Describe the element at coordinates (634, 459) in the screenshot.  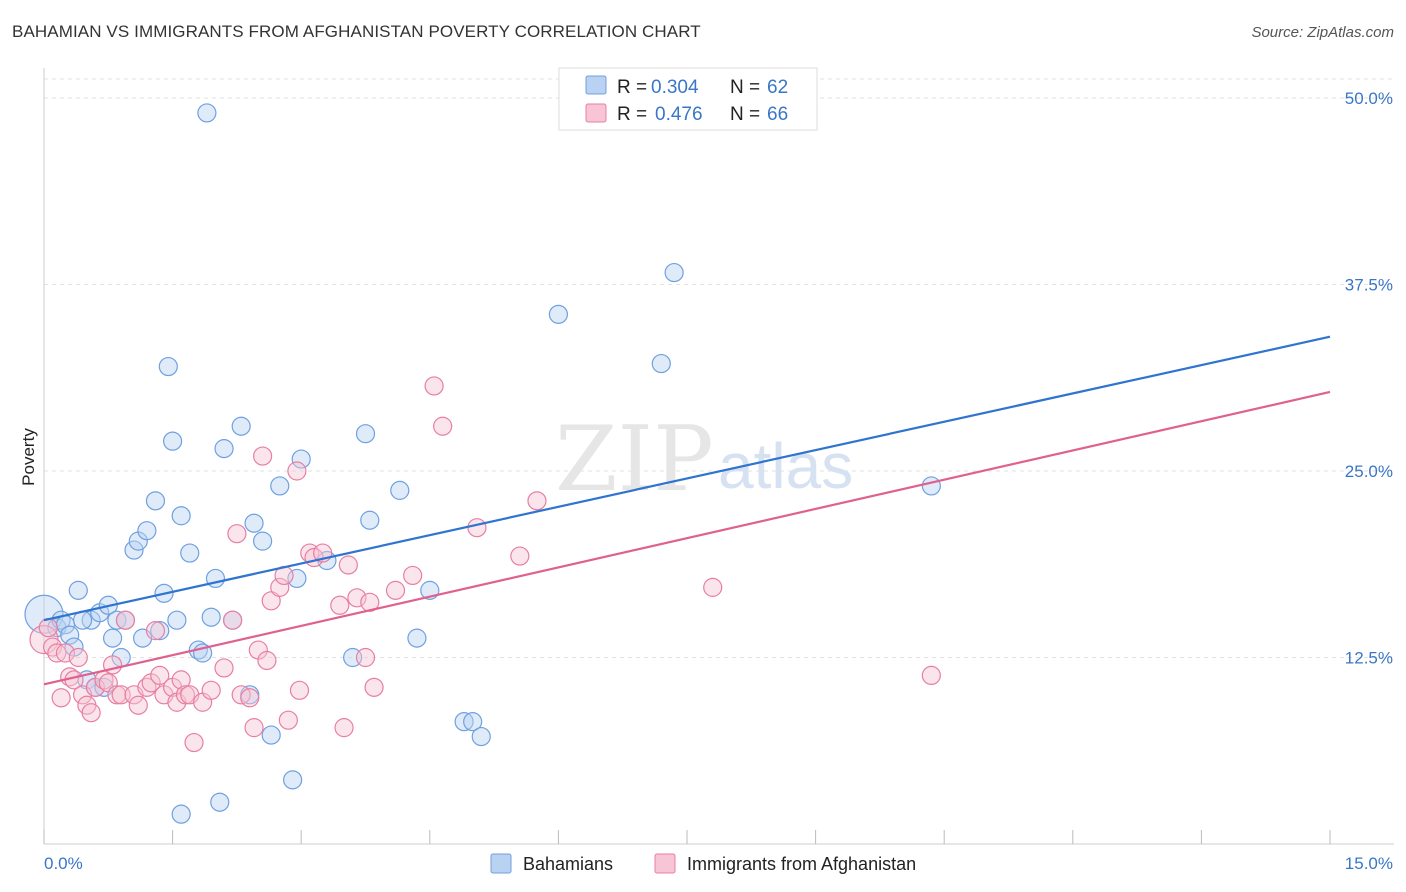
I see `watermark-zip: ZIP` at that location.